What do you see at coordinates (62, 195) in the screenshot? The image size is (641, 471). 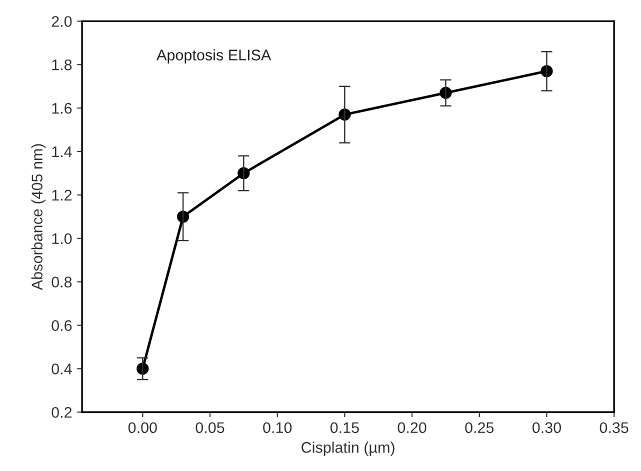 I see `y-tick-label: 1.2` at bounding box center [62, 195].